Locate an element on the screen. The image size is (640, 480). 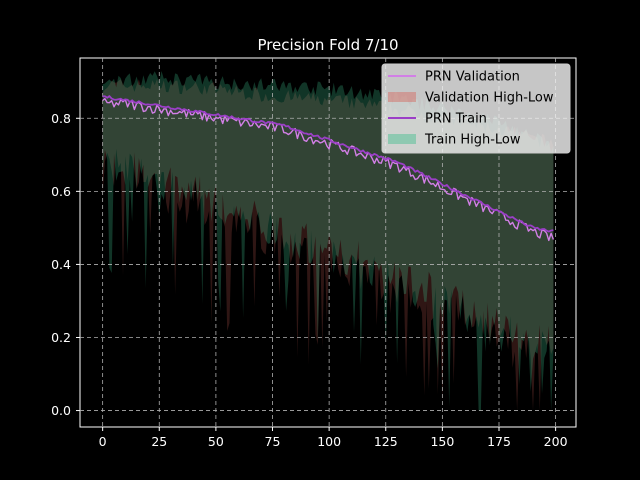
y-tick-label: 0.0 is located at coordinates (61, 410).